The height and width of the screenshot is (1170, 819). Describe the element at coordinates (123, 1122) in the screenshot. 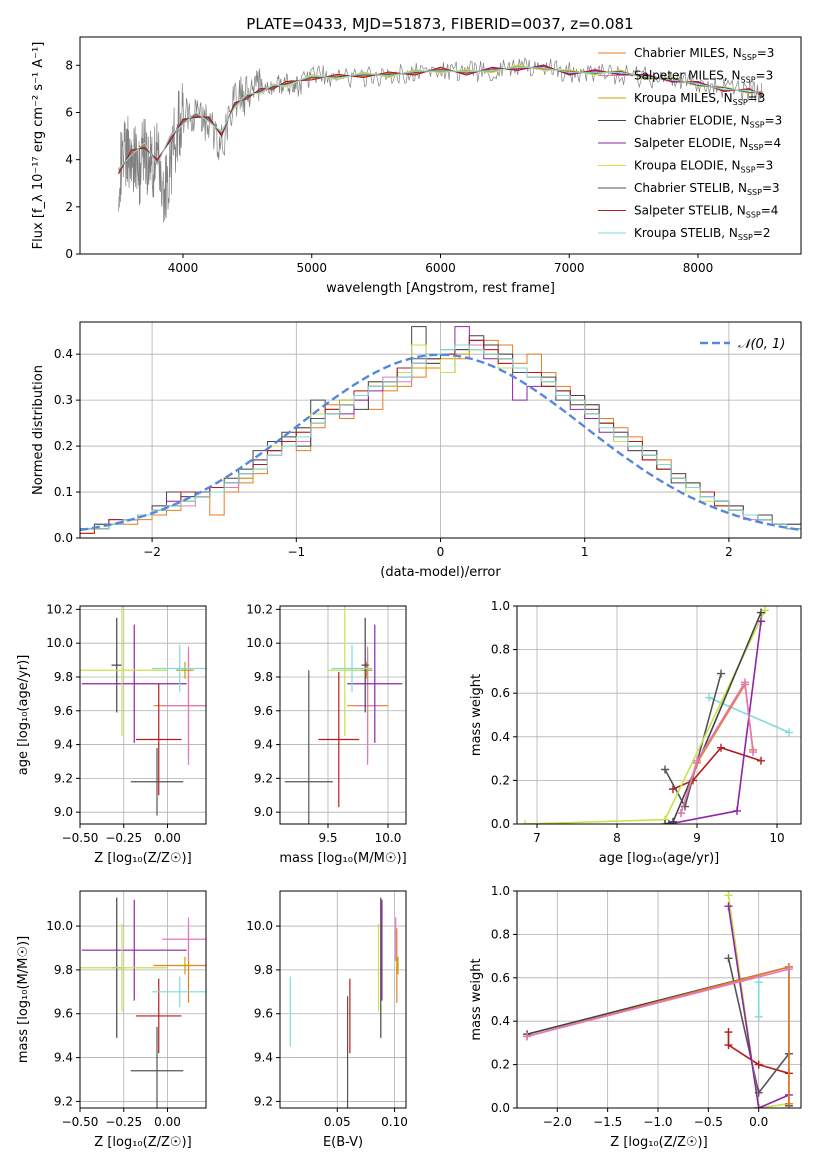

I see `x-tick-label: −0.25` at that location.